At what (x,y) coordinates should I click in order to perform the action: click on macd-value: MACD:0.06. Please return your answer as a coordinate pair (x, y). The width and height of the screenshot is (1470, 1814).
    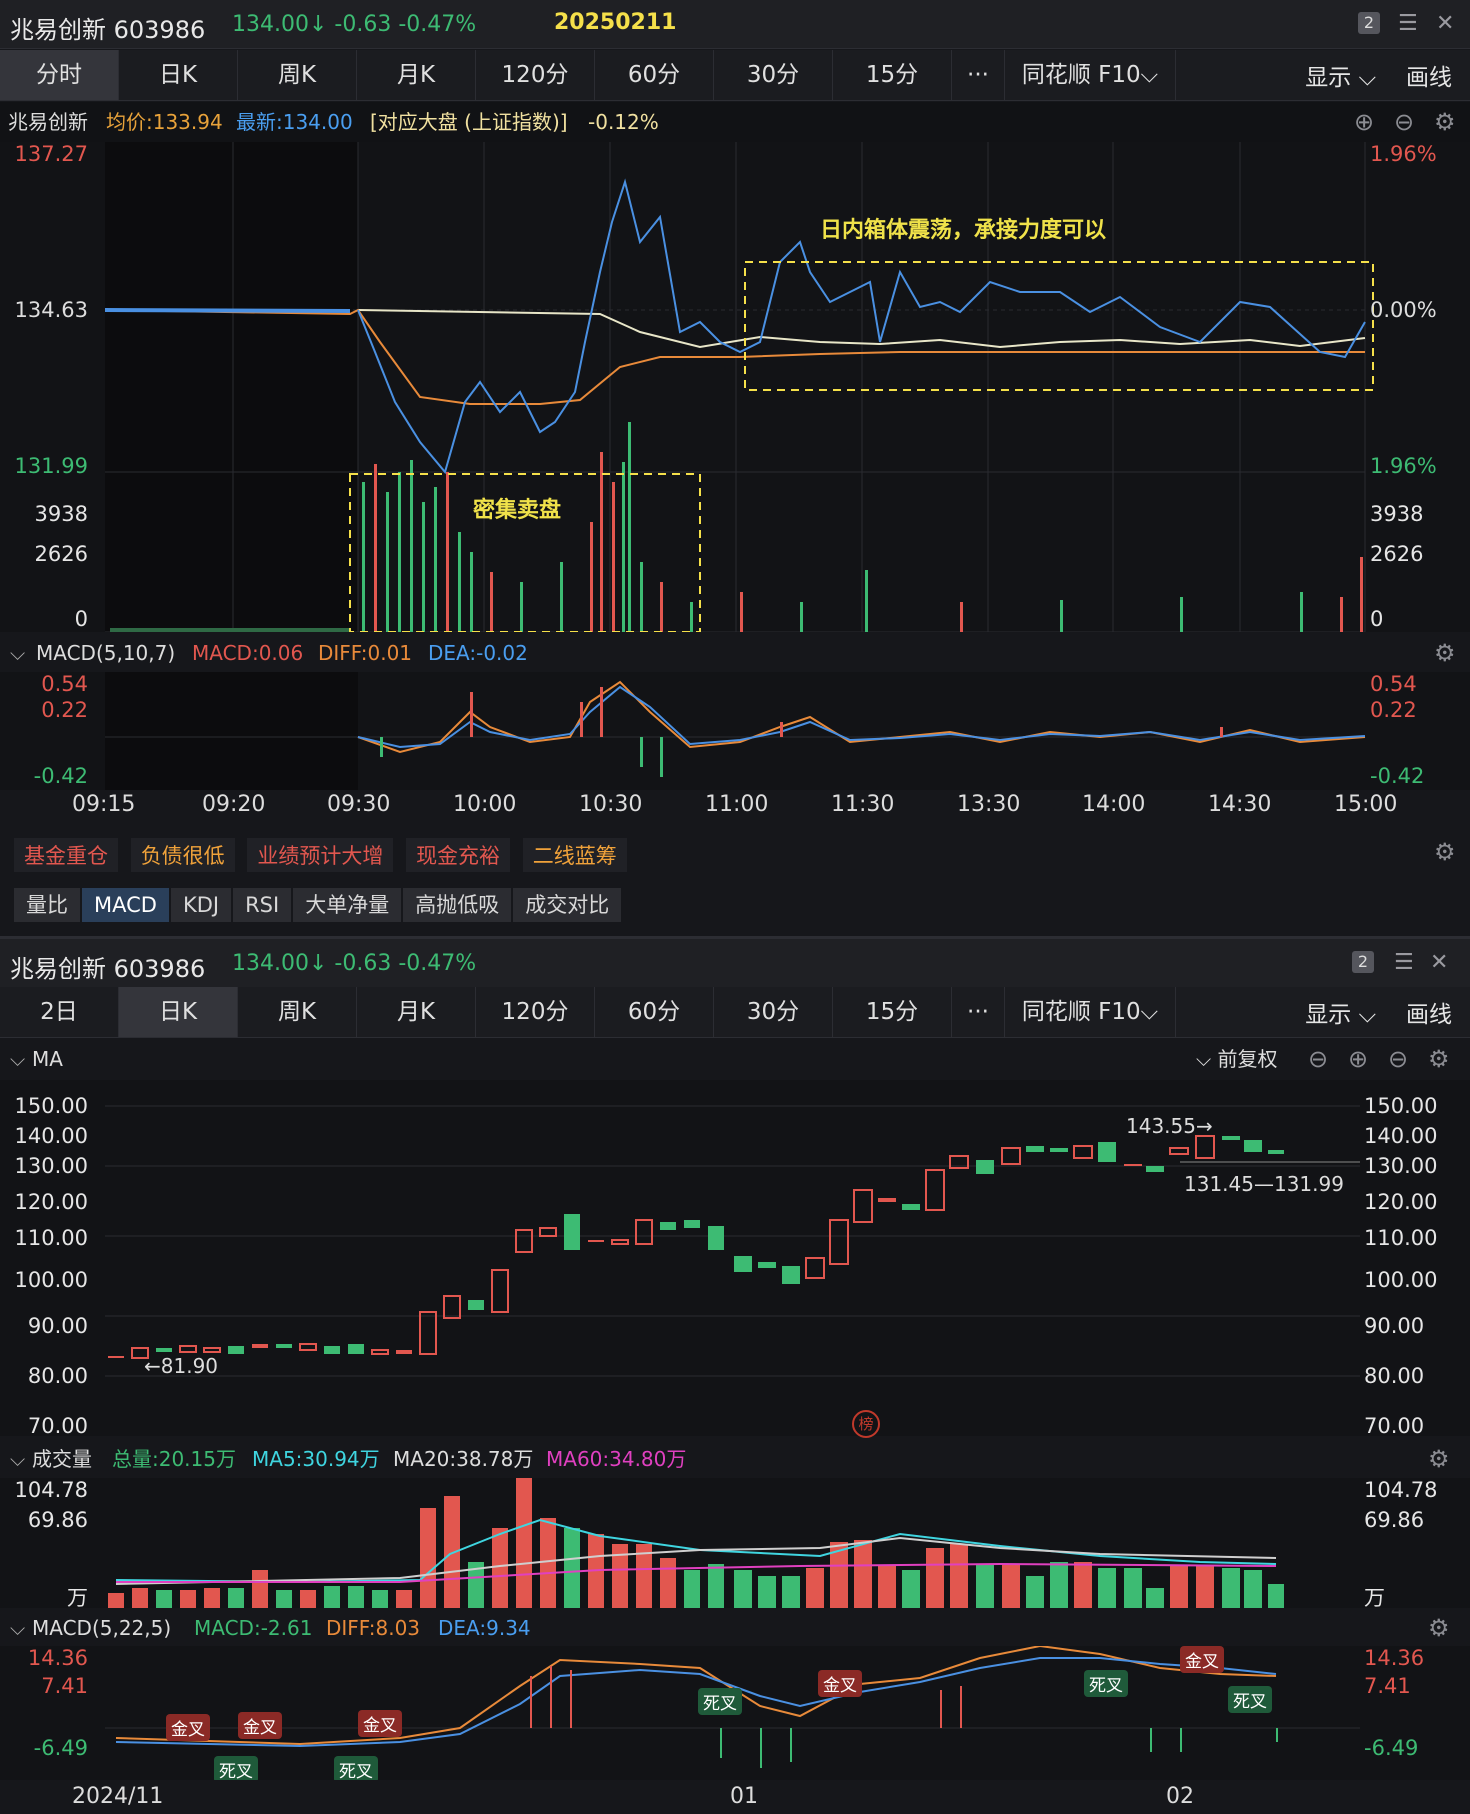
    Looking at the image, I should click on (248, 653).